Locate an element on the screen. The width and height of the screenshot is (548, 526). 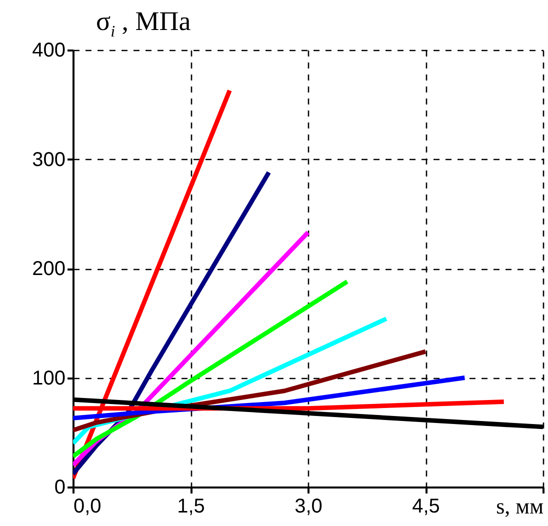
y-tick-label: 200 is located at coordinates (49, 269).